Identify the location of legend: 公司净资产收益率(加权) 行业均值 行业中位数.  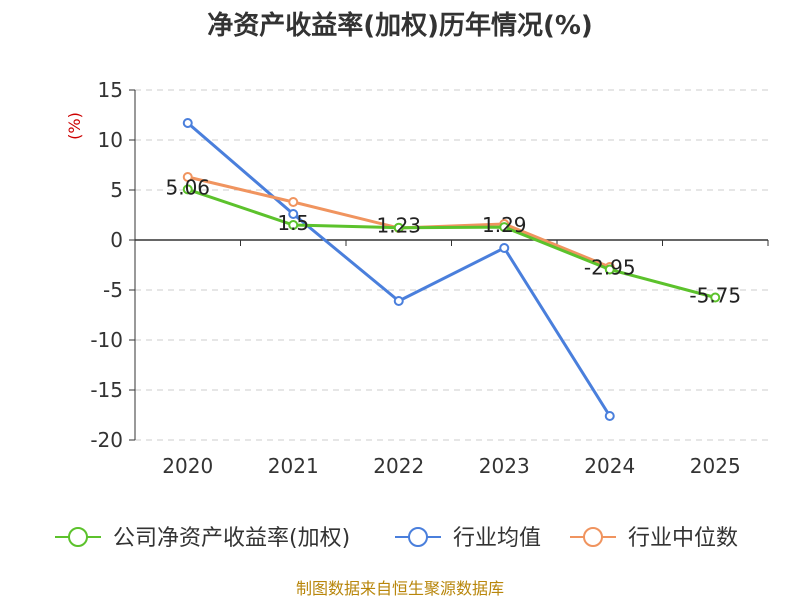
(396, 538).